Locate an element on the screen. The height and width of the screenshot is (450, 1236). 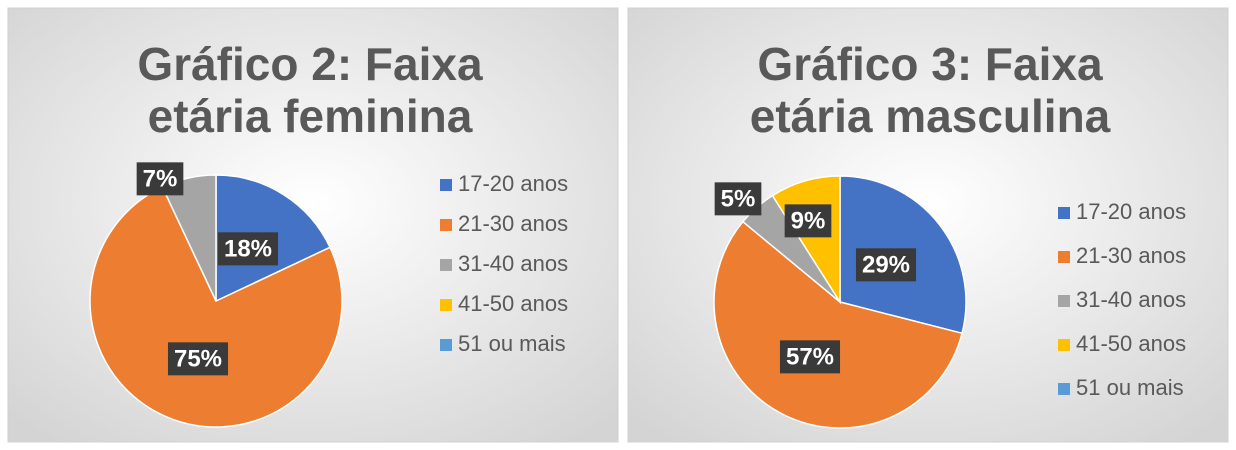
data-label: 57% is located at coordinates (810, 356).